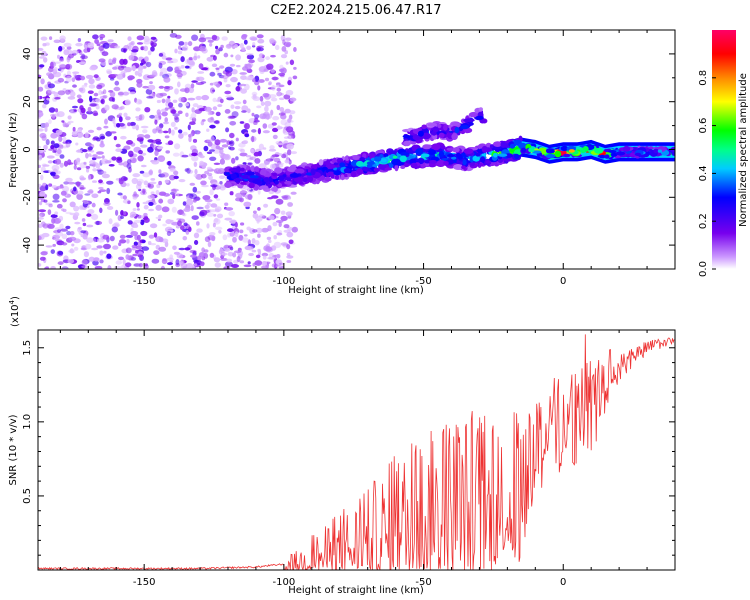 The image size is (750, 600). I want to click on snr-x-label: Height of straight line (km), so click(356, 590).